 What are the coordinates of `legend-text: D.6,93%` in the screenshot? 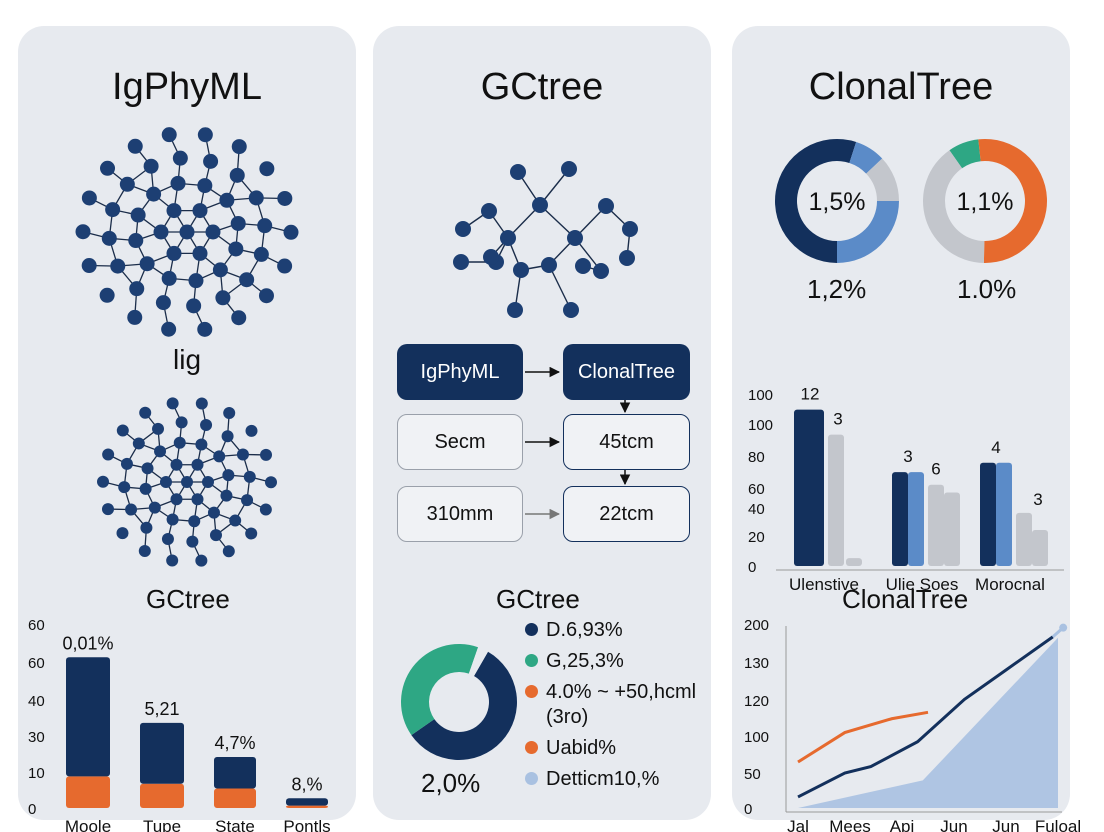 It's located at (584, 630).